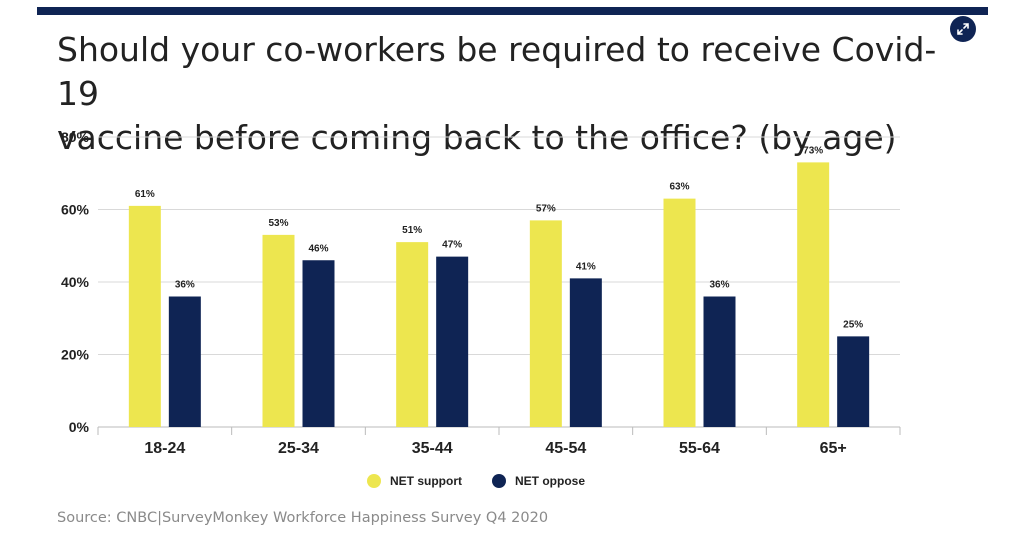 This screenshot has height=540, width=1024. I want to click on data-label: 73%, so click(813, 150).